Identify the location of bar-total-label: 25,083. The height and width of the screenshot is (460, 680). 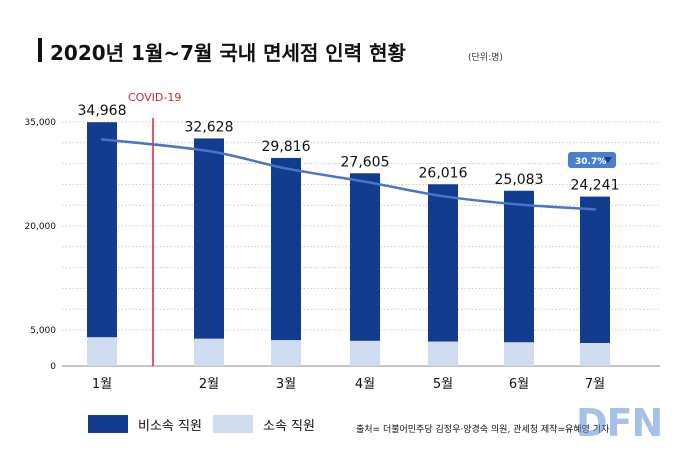
(519, 180).